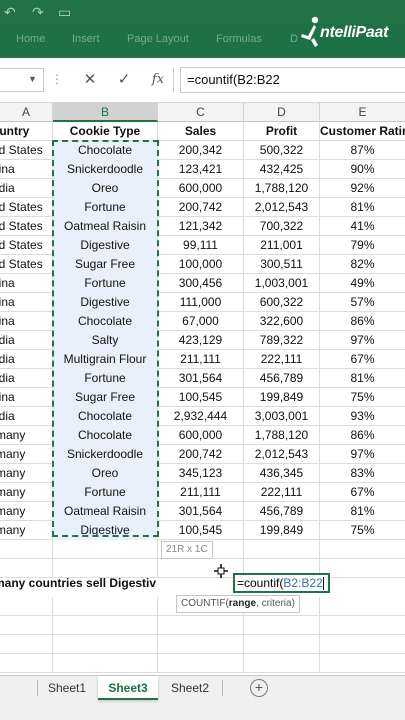  I want to click on cell-profit: 600,322, so click(282, 302).